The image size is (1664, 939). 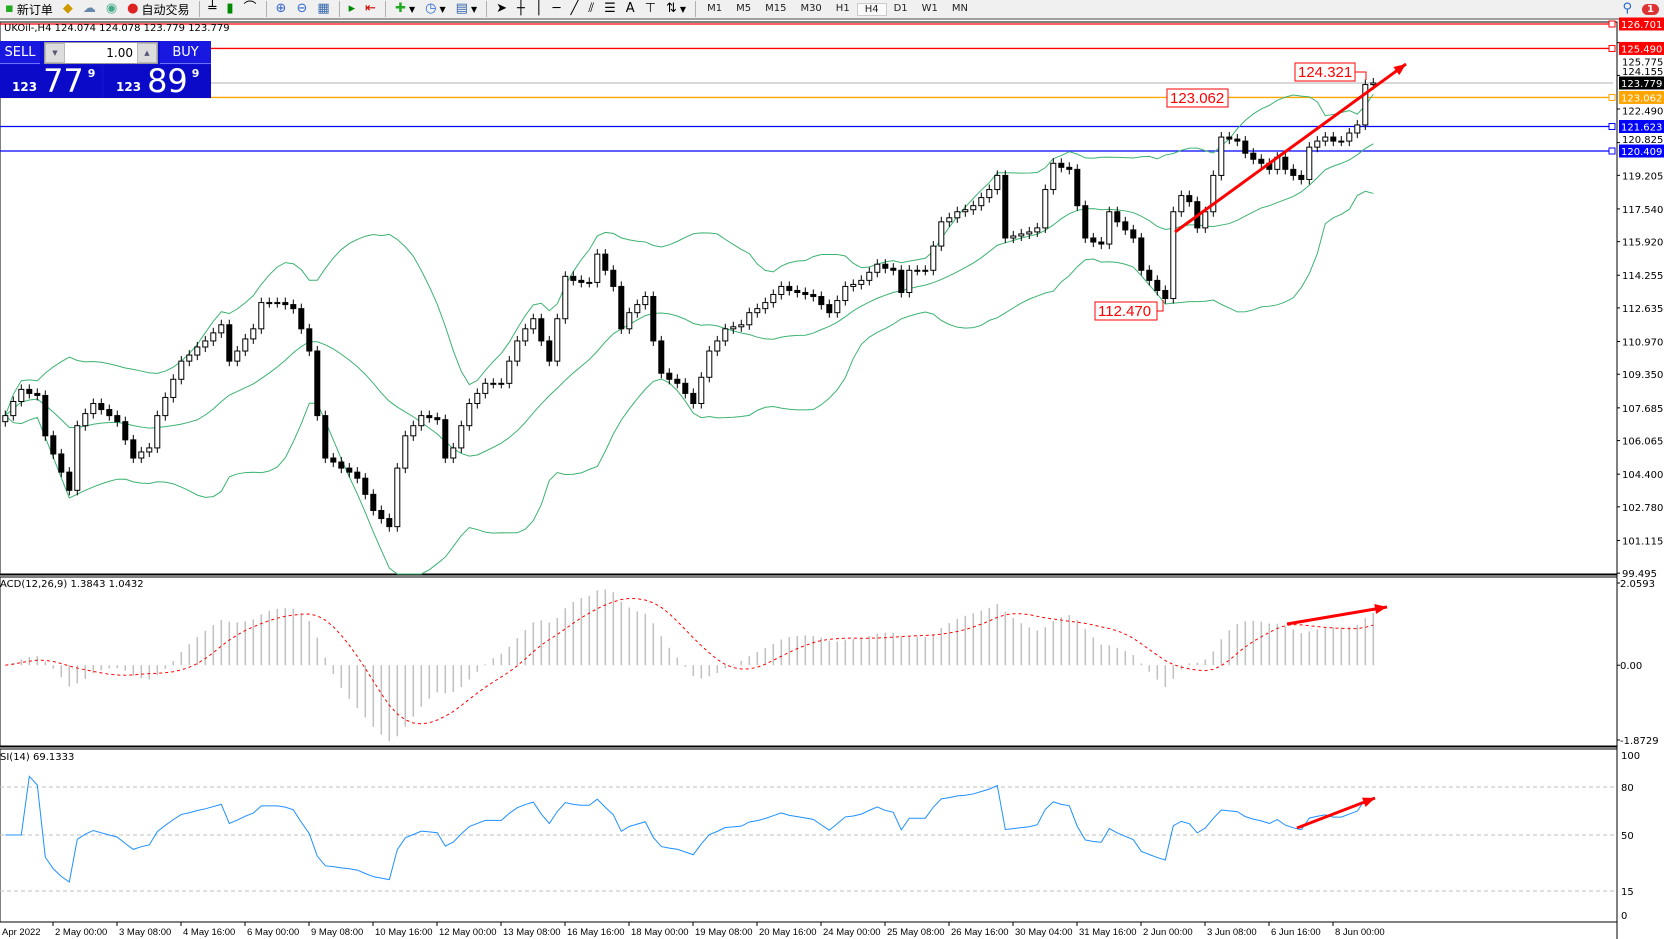 I want to click on auto-trade-button: ● 自动交易, so click(x=158, y=9).